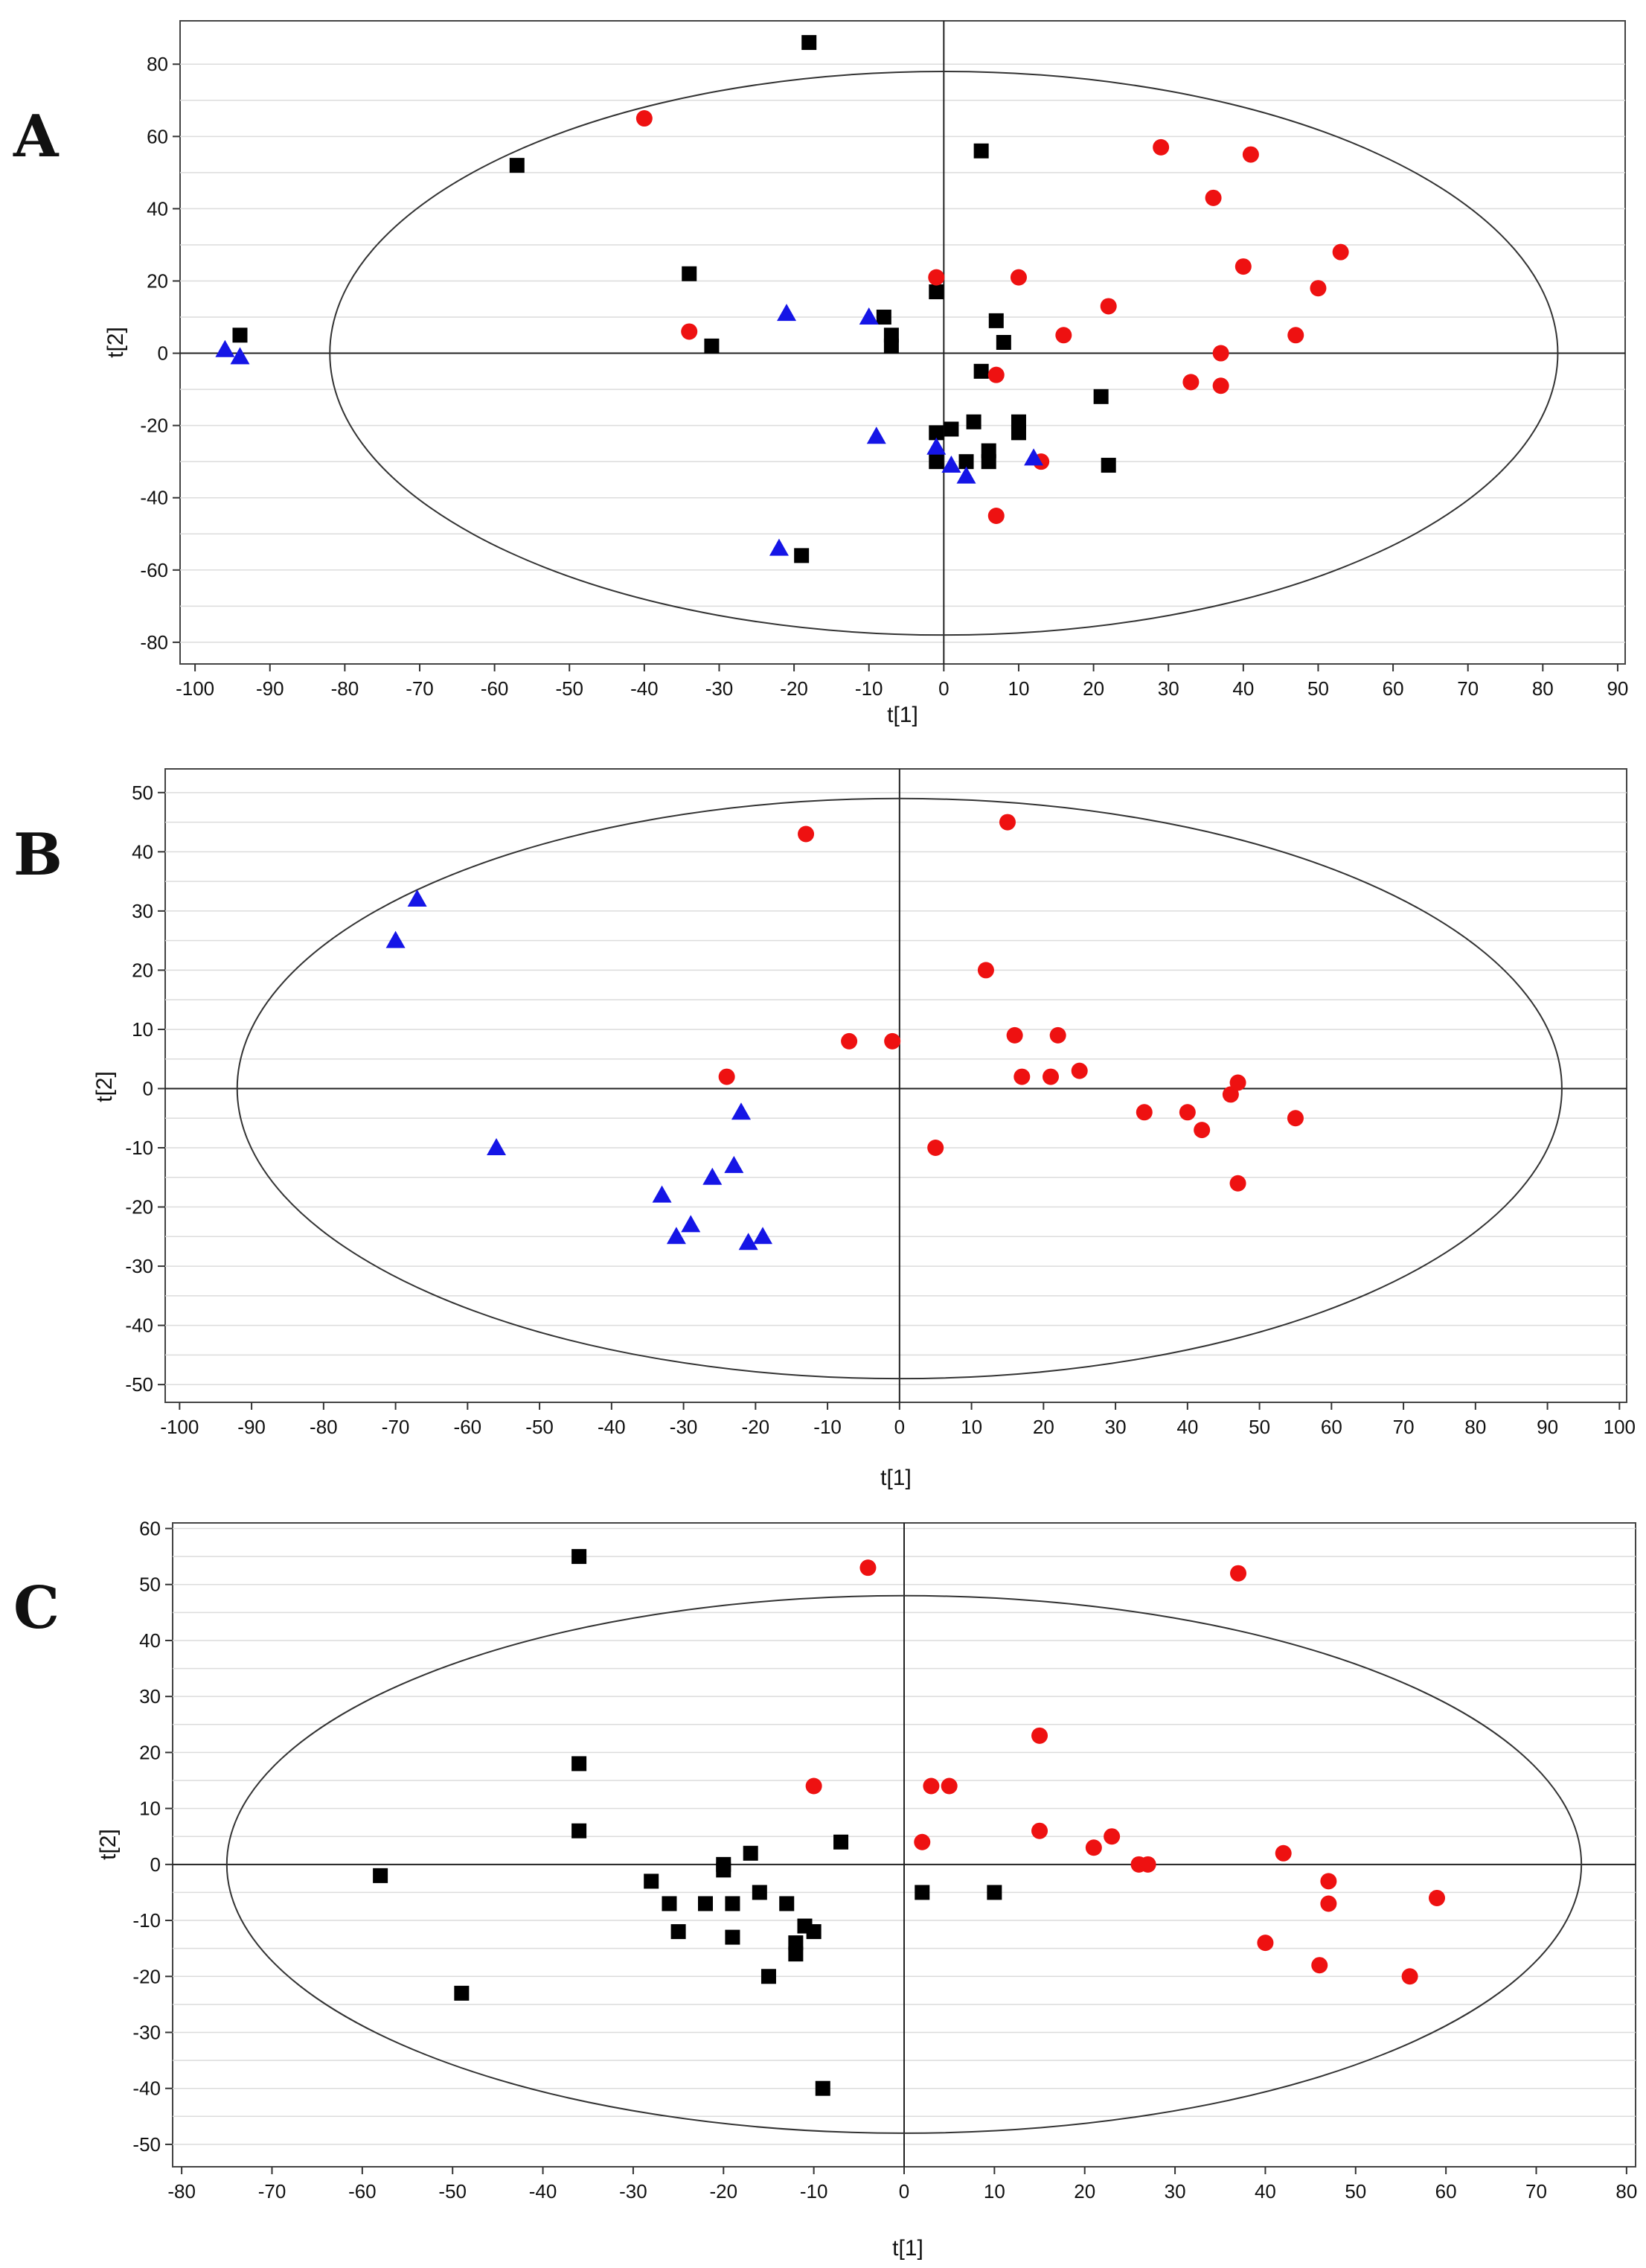  Describe the element at coordinates (644, 688) in the screenshot. I see `panel-a-x-tick-label: -40` at that location.